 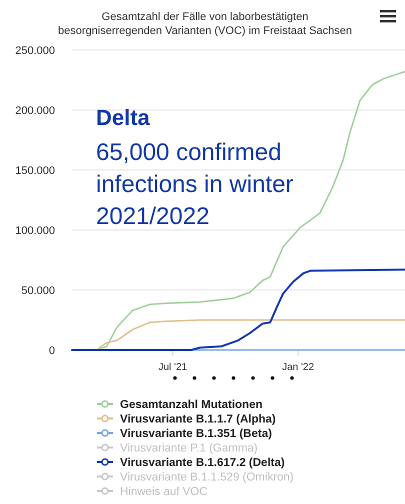 I want to click on legend-label: Virusvariante B.1.1.529 (Omikron), so click(x=207, y=478).